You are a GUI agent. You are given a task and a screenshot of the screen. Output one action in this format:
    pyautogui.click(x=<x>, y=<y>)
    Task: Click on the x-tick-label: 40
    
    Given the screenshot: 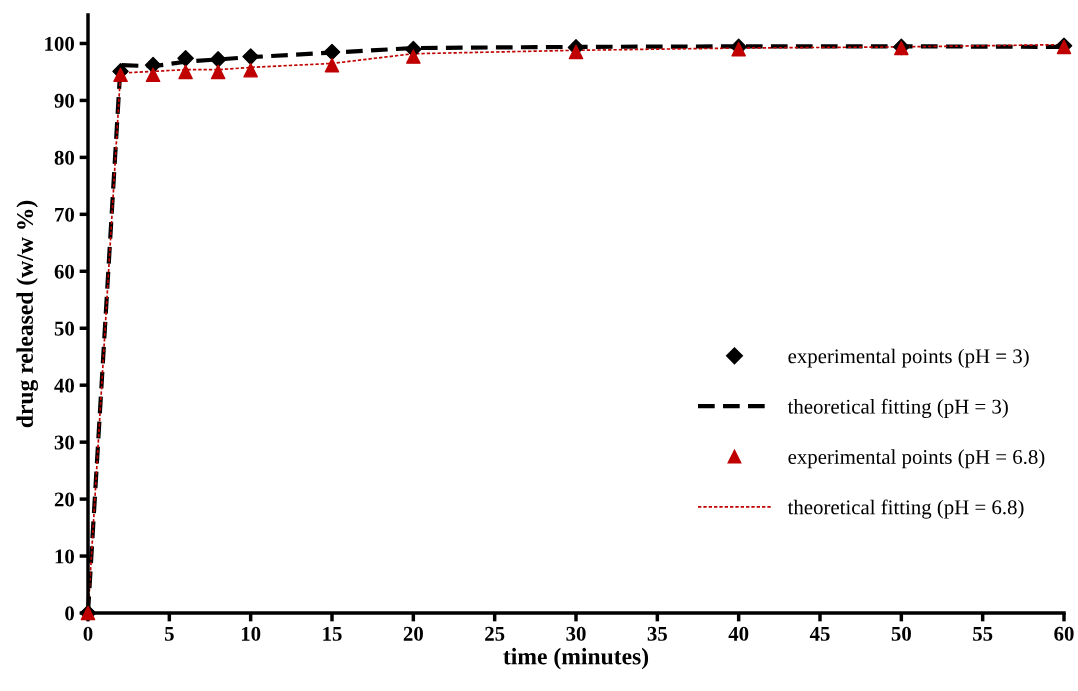 What is the action you would take?
    pyautogui.click(x=738, y=633)
    